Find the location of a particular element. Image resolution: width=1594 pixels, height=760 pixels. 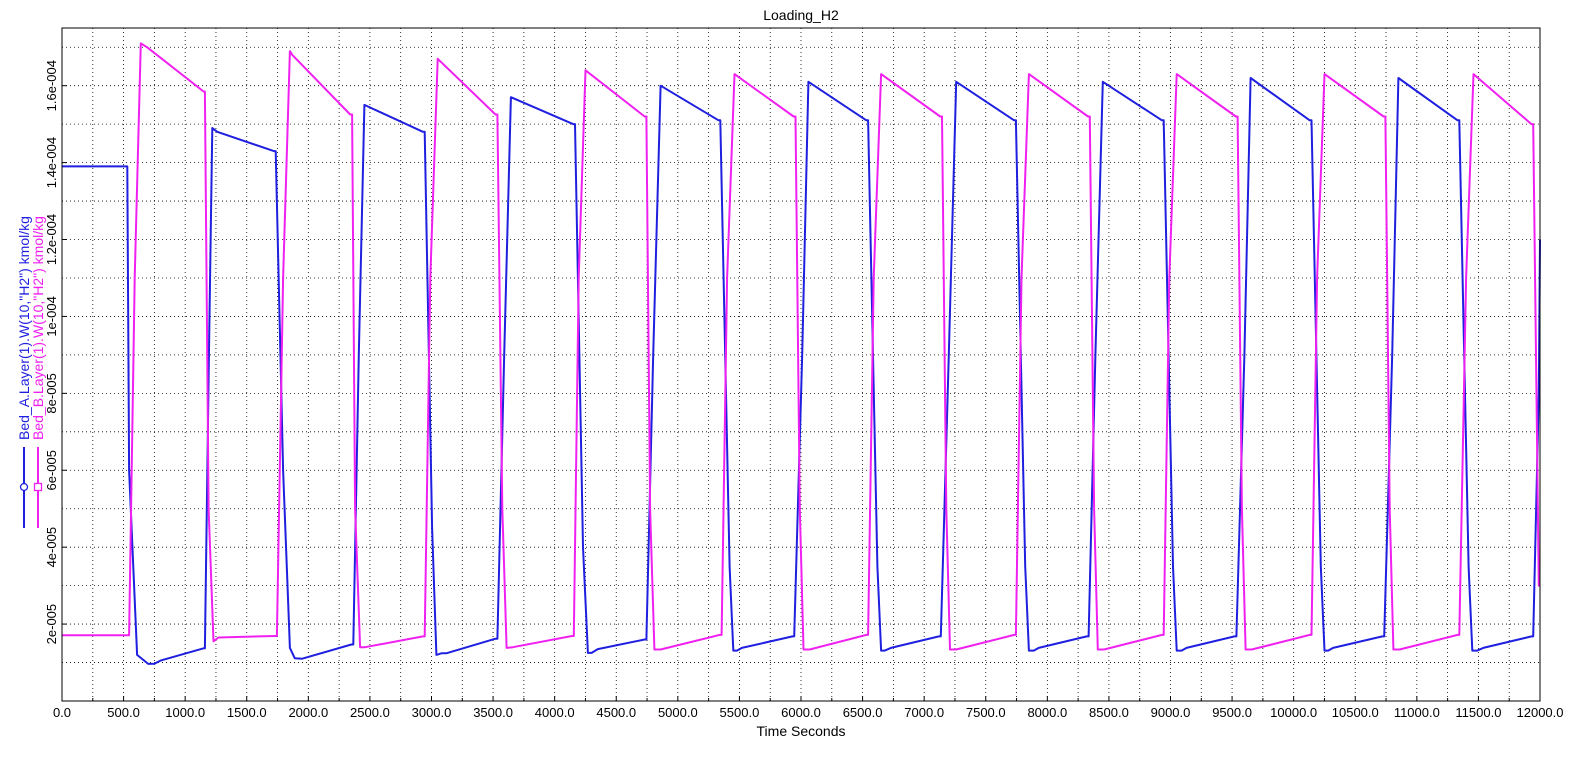

y-tick-label: 1e-004 is located at coordinates (51, 316).